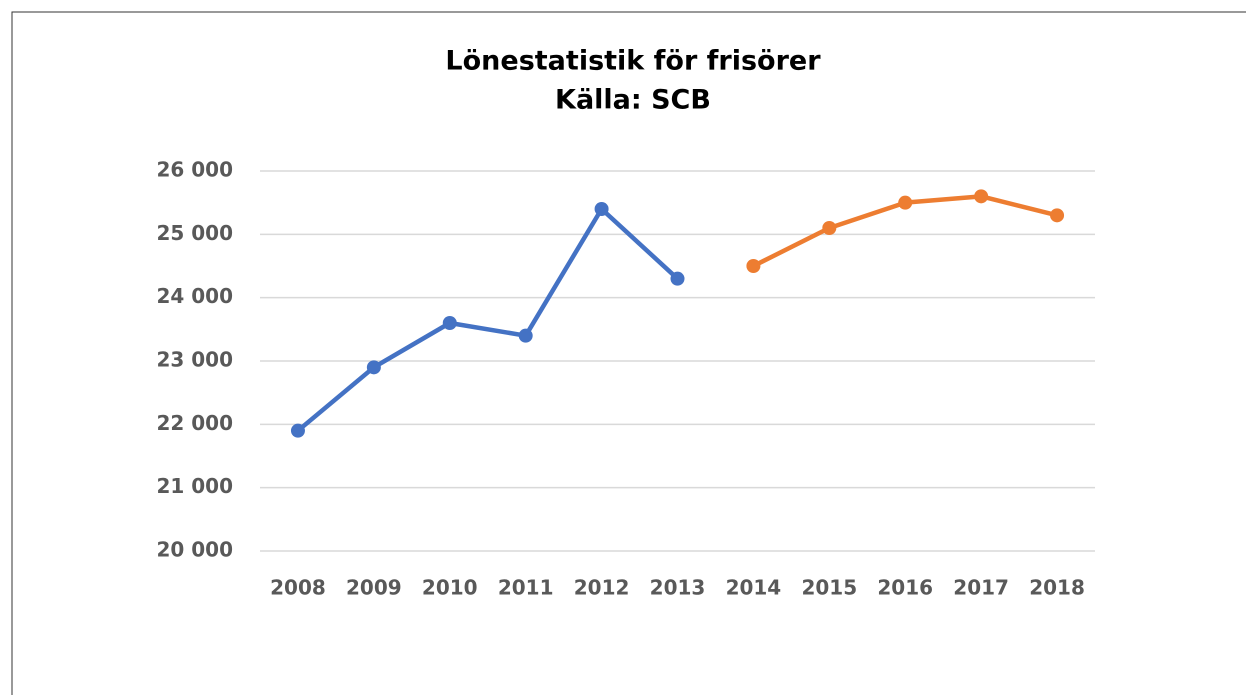 The width and height of the screenshot is (1246, 695). Describe the element at coordinates (194, 550) in the screenshot. I see `y-tick-label: 20 000` at that location.